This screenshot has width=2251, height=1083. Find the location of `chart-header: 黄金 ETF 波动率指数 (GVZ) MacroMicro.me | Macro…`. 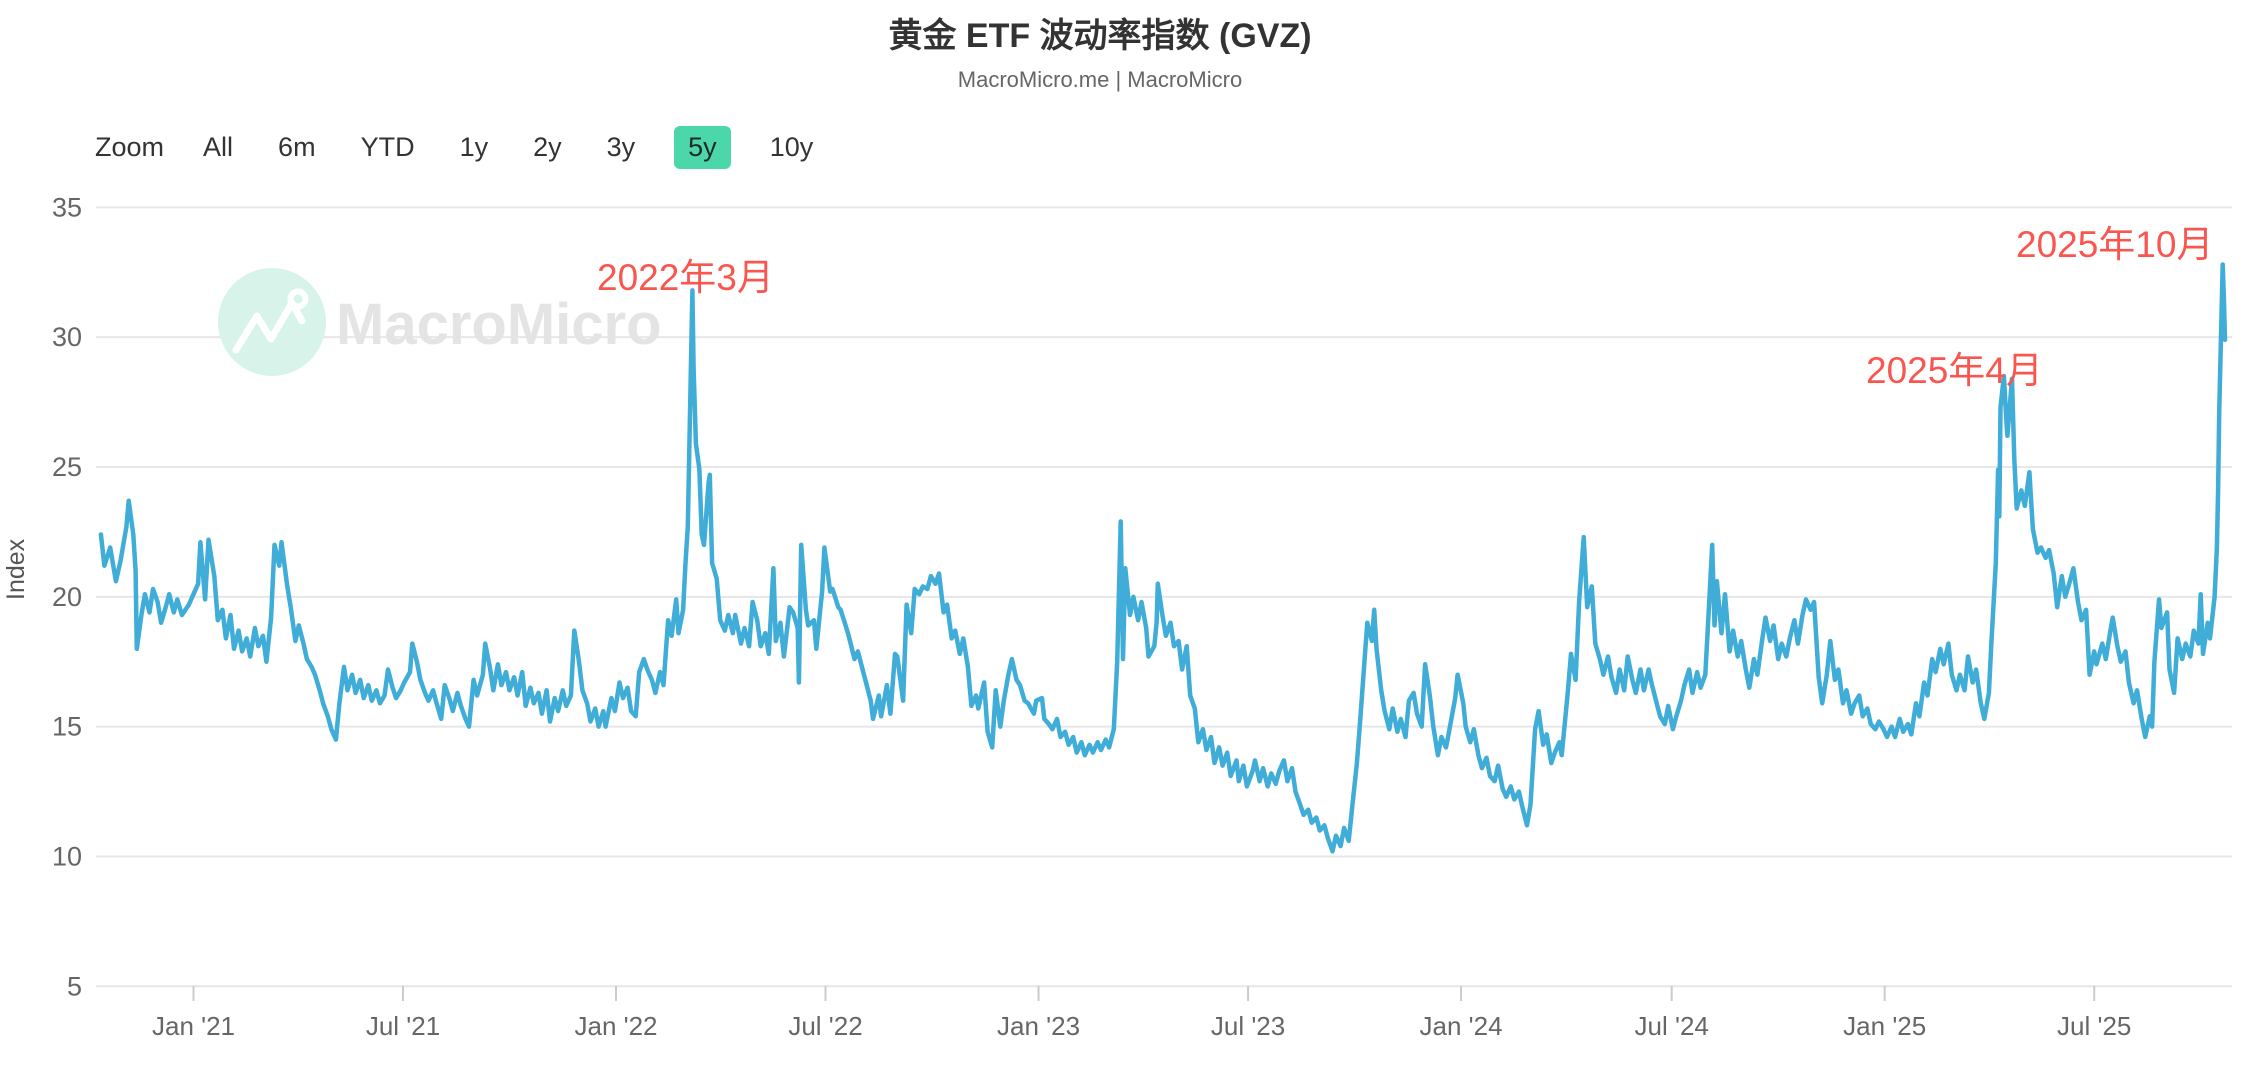

chart-header: 黄金 ETF 波动率指数 (GVZ) MacroMicro.me | Macro… is located at coordinates (1100, 46).